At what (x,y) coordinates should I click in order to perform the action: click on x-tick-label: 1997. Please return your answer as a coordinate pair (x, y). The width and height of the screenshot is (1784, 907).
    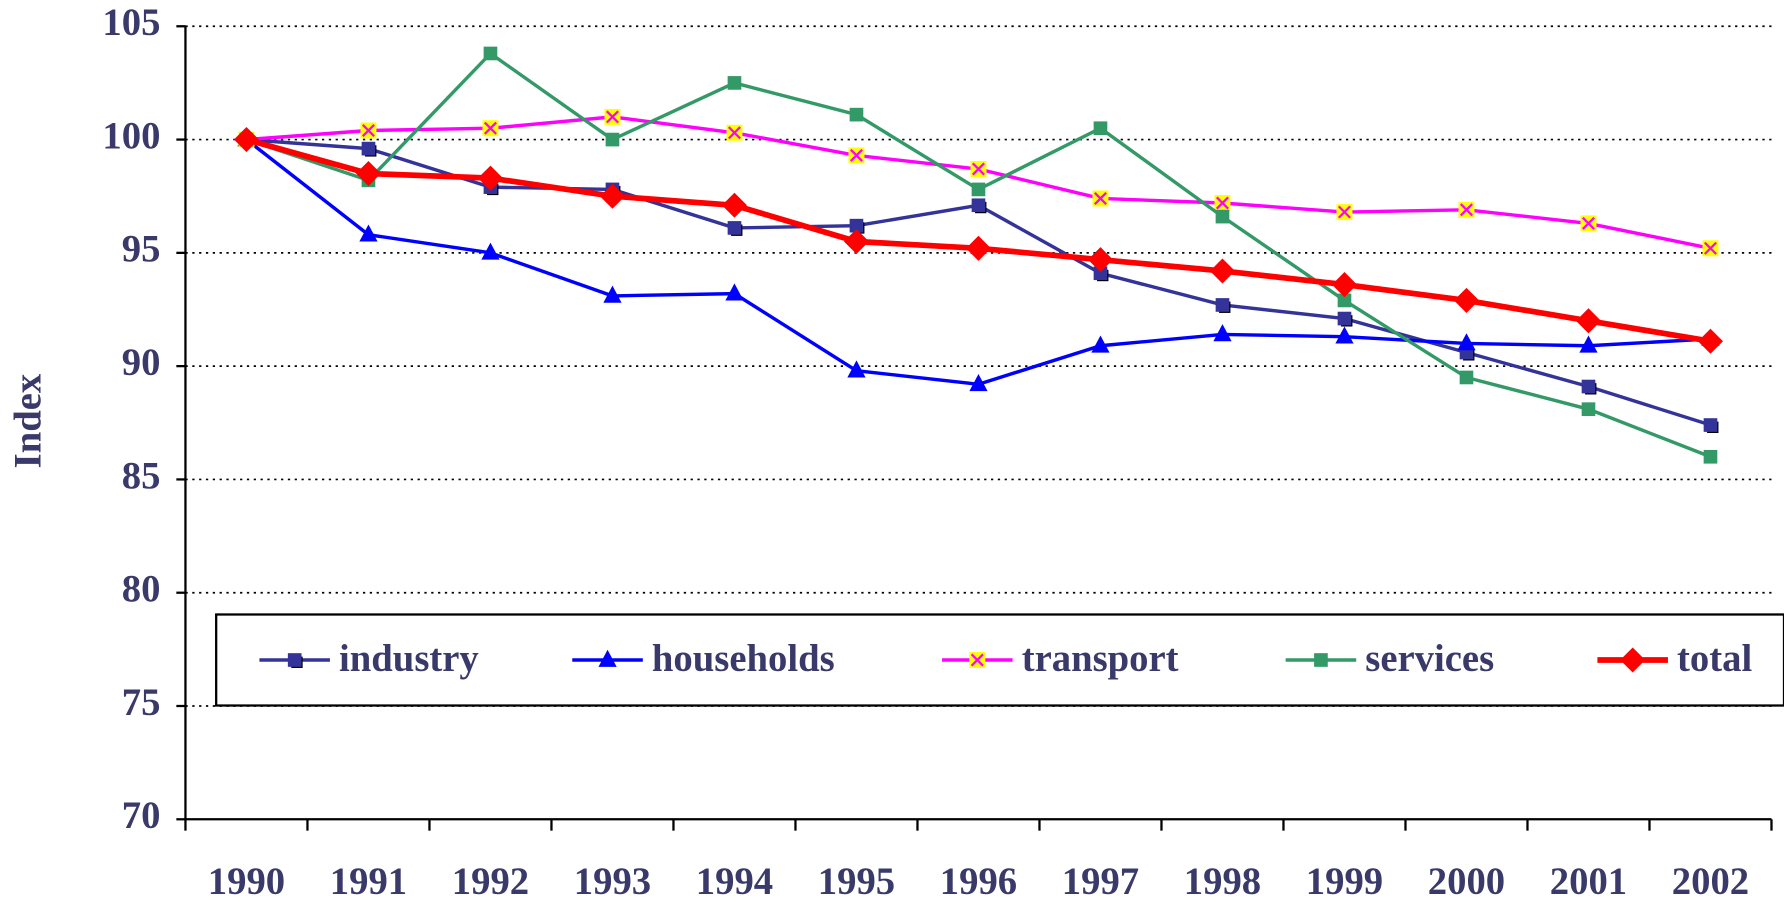
    Looking at the image, I should click on (1100, 882).